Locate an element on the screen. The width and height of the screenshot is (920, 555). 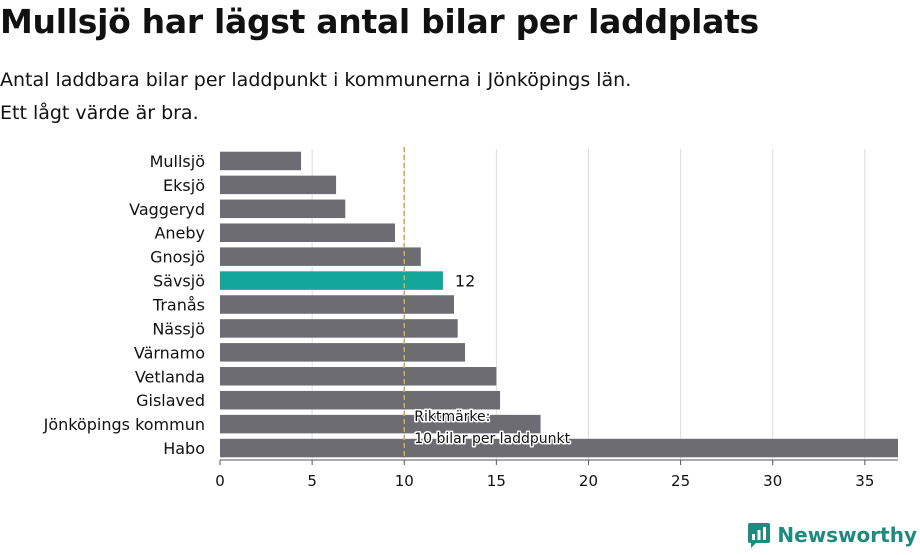
newsworthy-logo: Newsworthy is located at coordinates (832, 535).